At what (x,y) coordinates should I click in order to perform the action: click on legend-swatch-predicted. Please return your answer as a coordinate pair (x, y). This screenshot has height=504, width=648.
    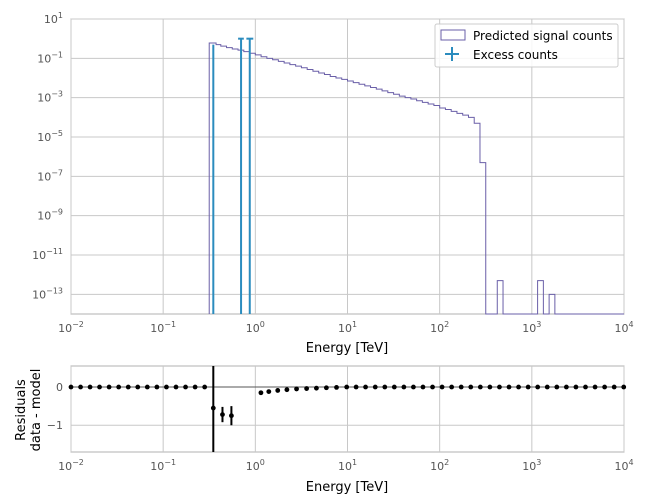
    Looking at the image, I should click on (453, 35).